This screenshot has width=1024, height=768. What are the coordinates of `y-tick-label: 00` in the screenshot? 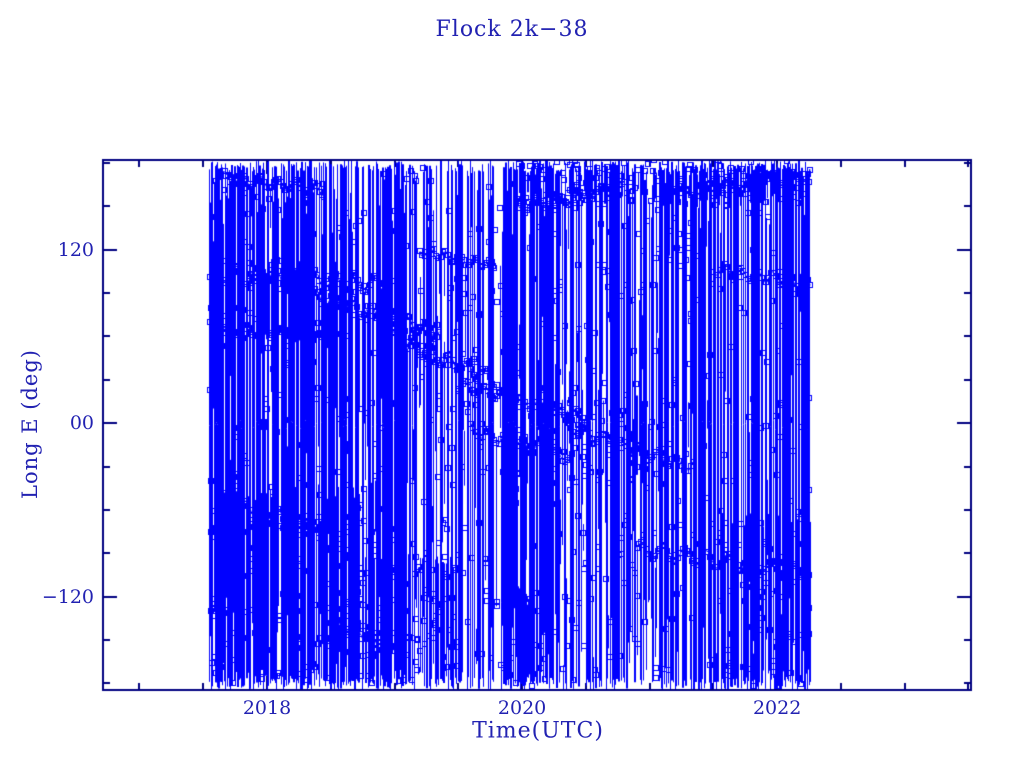 It's located at (81, 423).